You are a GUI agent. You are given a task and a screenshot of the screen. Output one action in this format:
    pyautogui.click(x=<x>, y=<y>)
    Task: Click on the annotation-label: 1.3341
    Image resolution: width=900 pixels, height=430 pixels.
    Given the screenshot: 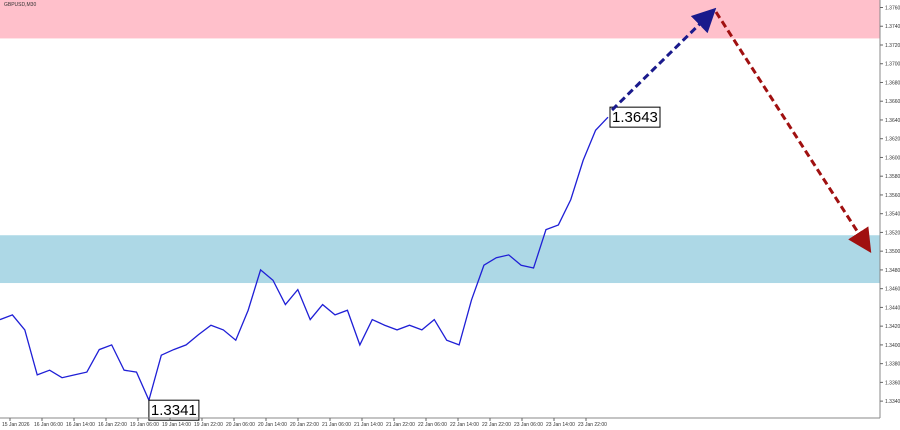 What is the action you would take?
    pyautogui.click(x=174, y=410)
    